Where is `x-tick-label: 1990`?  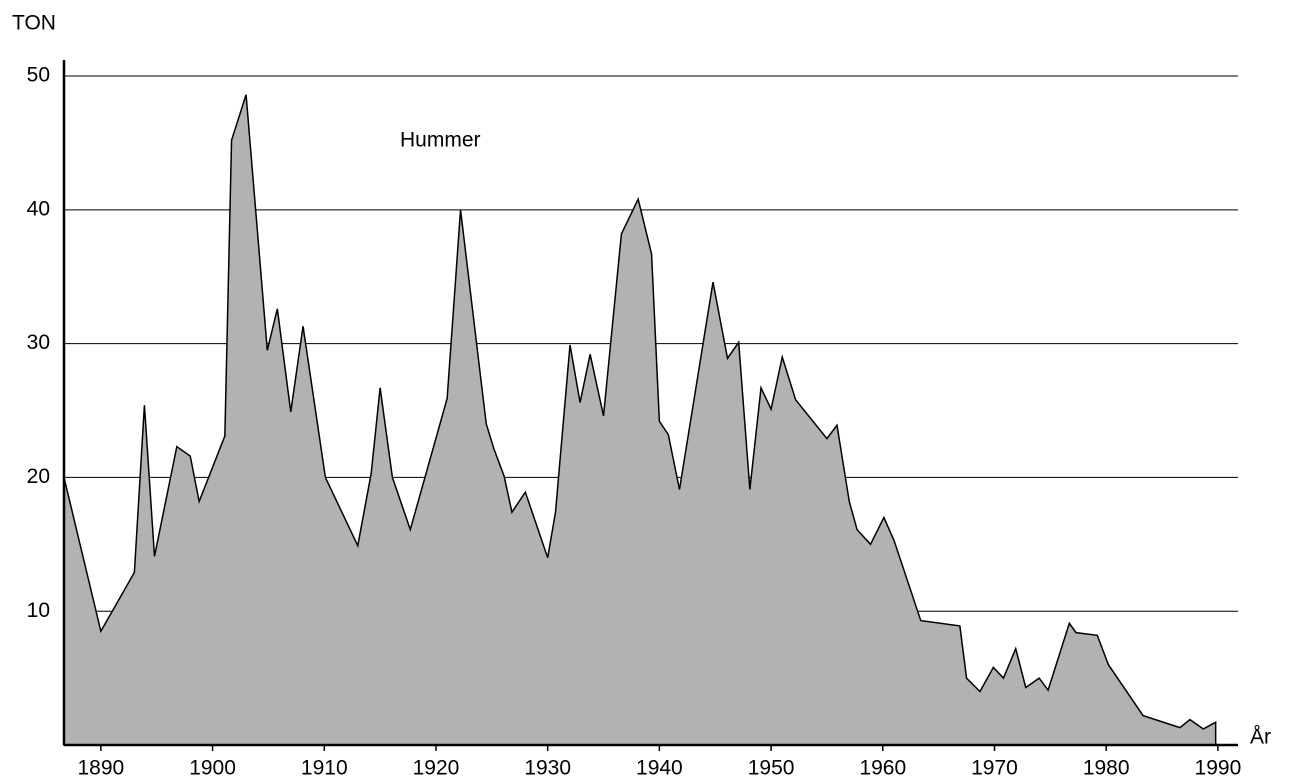
x-tick-label: 1990 is located at coordinates (1218, 768).